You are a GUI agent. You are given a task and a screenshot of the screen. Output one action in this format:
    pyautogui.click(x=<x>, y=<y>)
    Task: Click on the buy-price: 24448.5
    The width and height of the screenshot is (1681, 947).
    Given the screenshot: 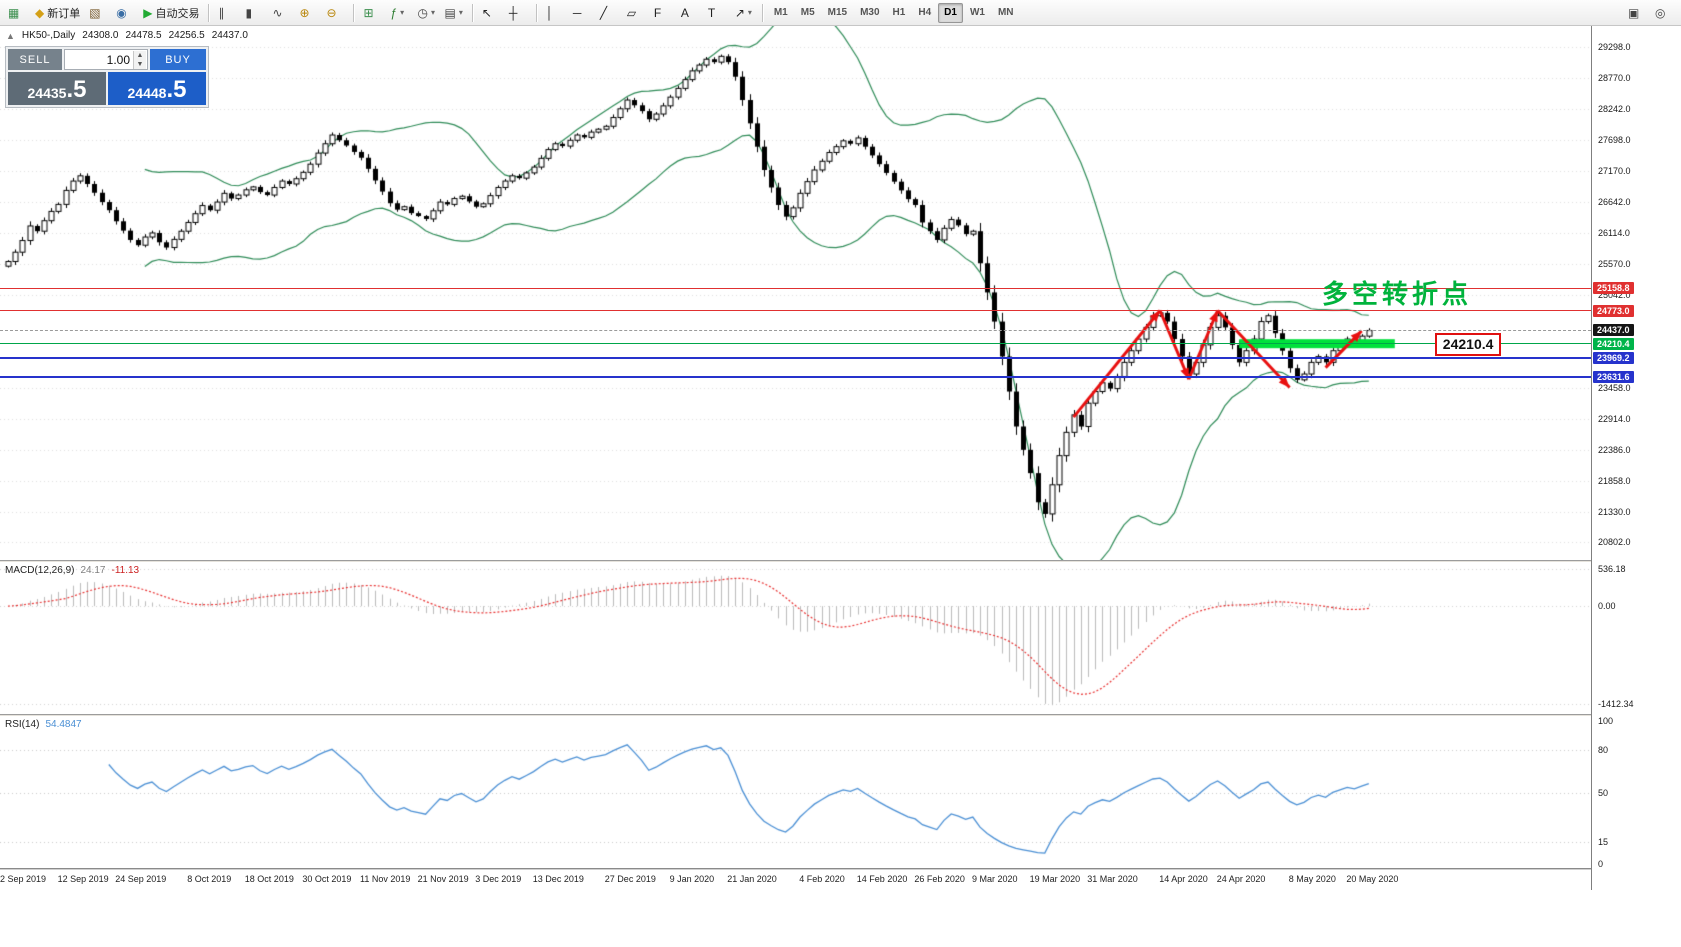 What is the action you would take?
    pyautogui.click(x=157, y=88)
    